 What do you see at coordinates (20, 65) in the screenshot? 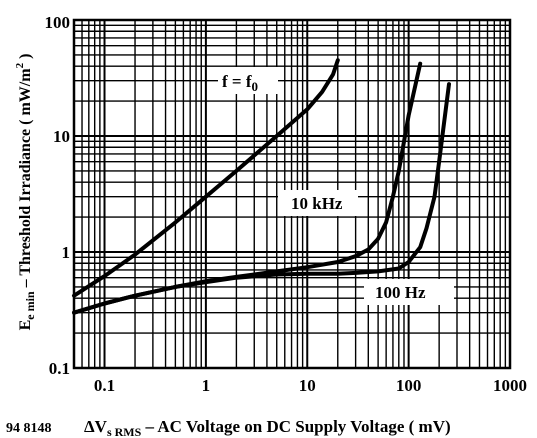
I see `y-axis-label-sup: 2` at bounding box center [20, 65].